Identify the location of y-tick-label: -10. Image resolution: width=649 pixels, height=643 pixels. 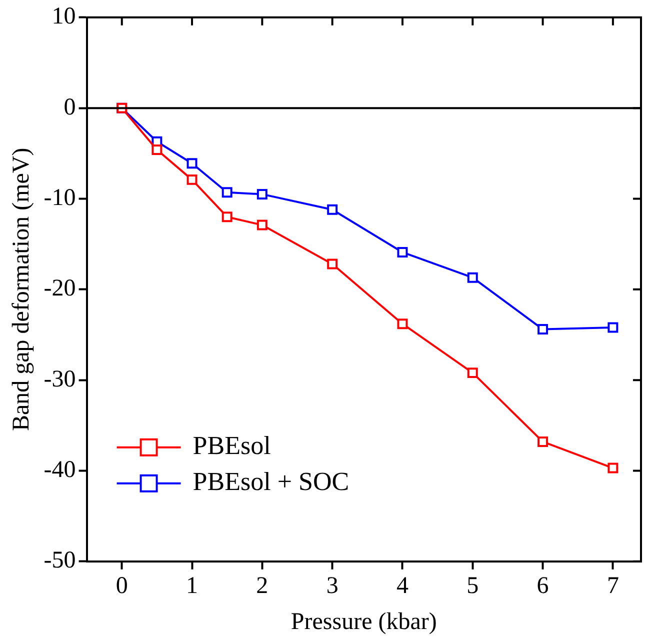
(60, 198).